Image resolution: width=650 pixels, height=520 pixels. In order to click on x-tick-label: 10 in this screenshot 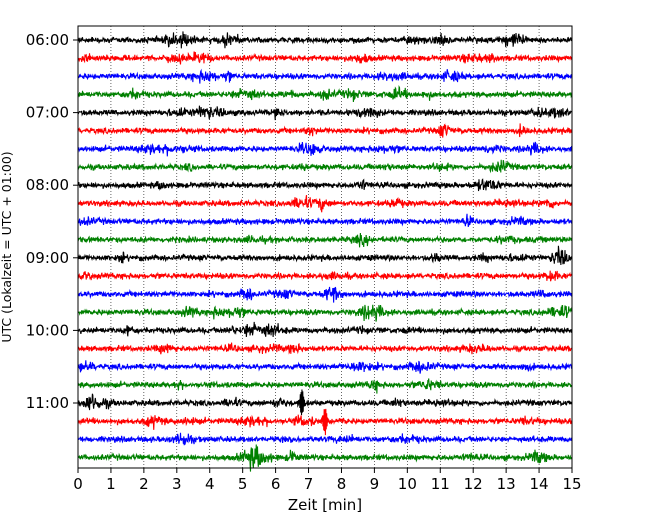, I will do `click(407, 484)`.